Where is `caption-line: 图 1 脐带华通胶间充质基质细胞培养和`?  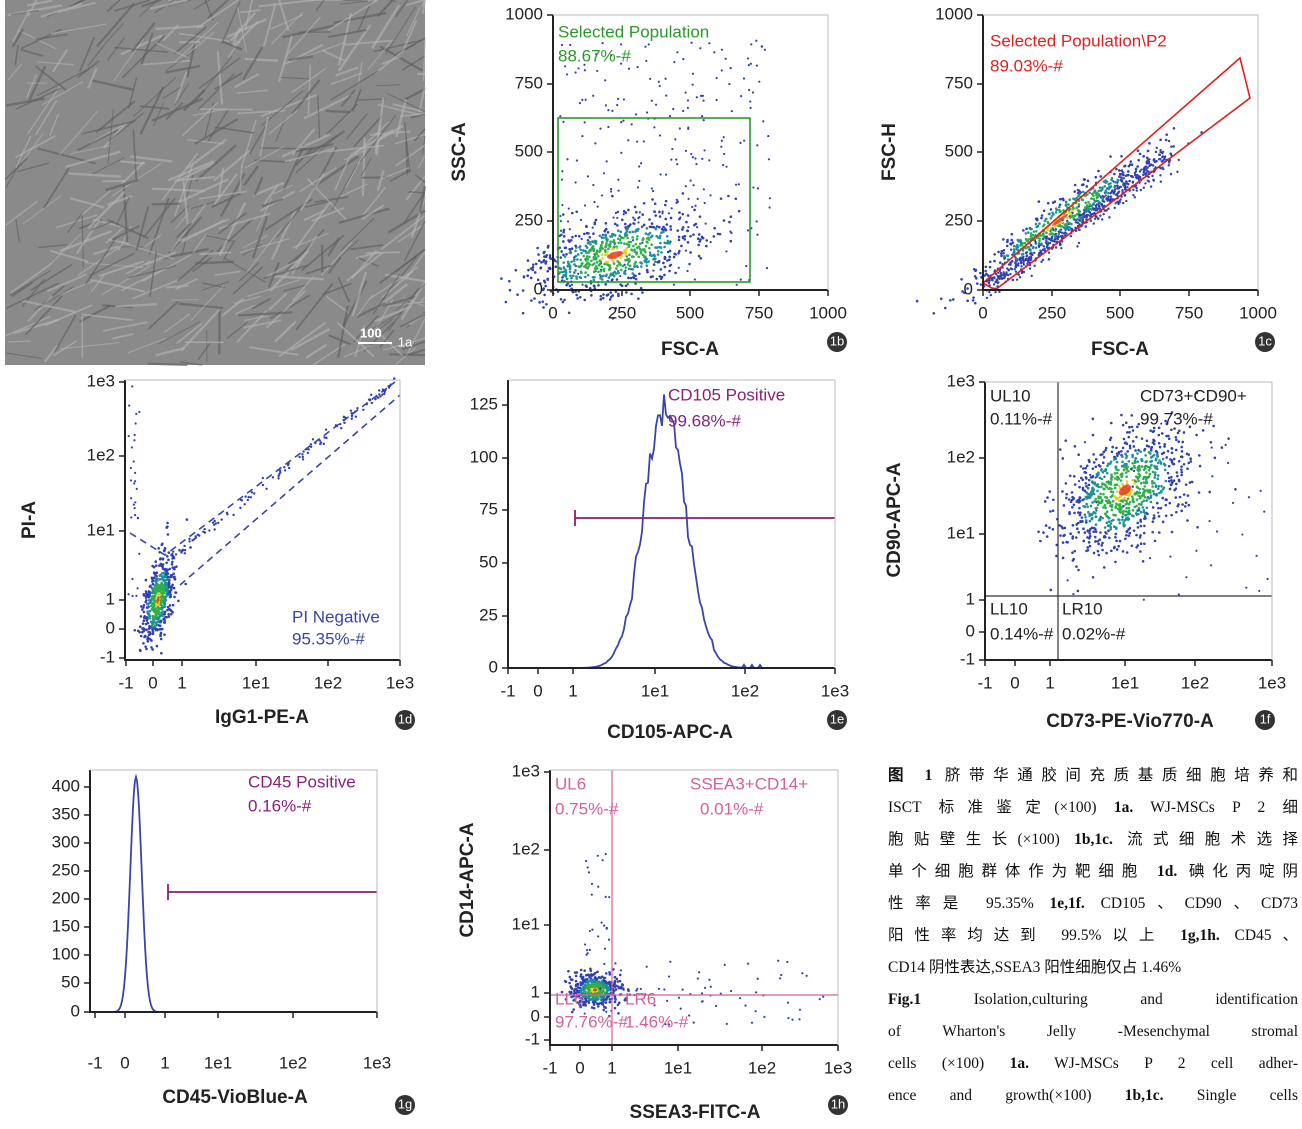 caption-line: 图 1 脐带华通胶间充质基质细胞培养和 is located at coordinates (1093, 776).